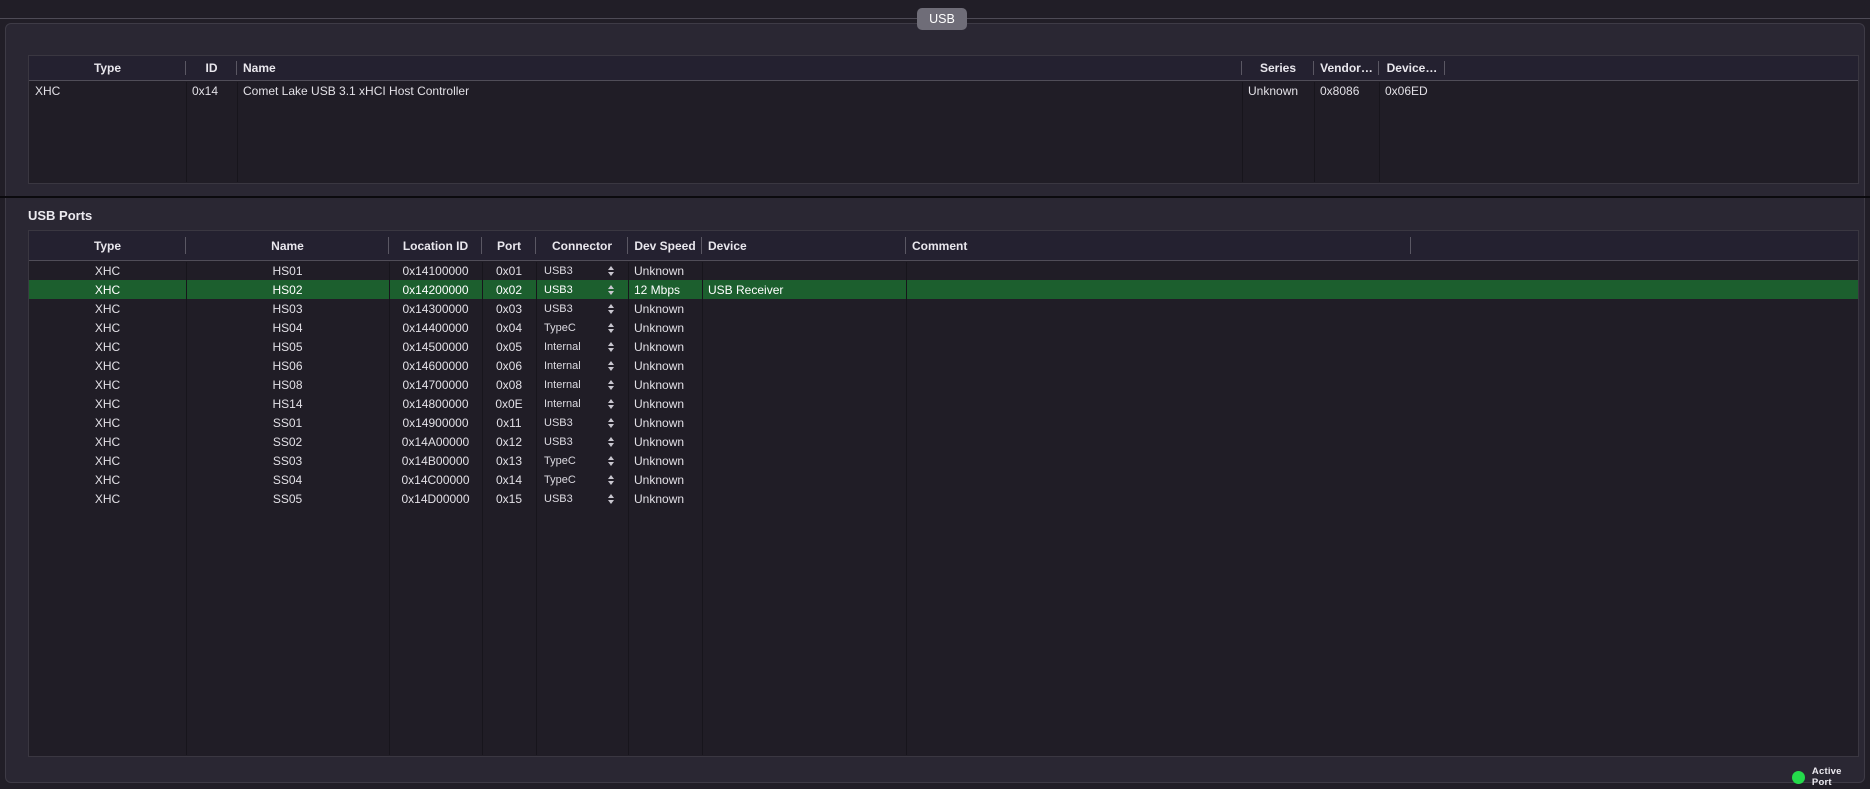 The height and width of the screenshot is (789, 1870). I want to click on port-row-ss02: XHC SS02 0x14A00000 0x12 USB3 Unknown, so click(943, 441).